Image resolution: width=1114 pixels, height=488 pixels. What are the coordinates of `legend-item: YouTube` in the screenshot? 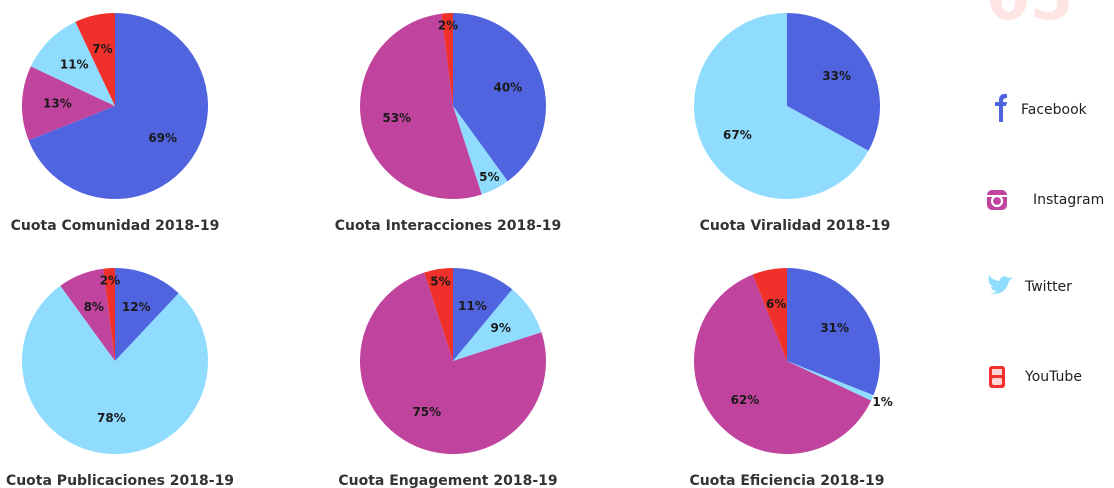 It's located at (1035, 377).